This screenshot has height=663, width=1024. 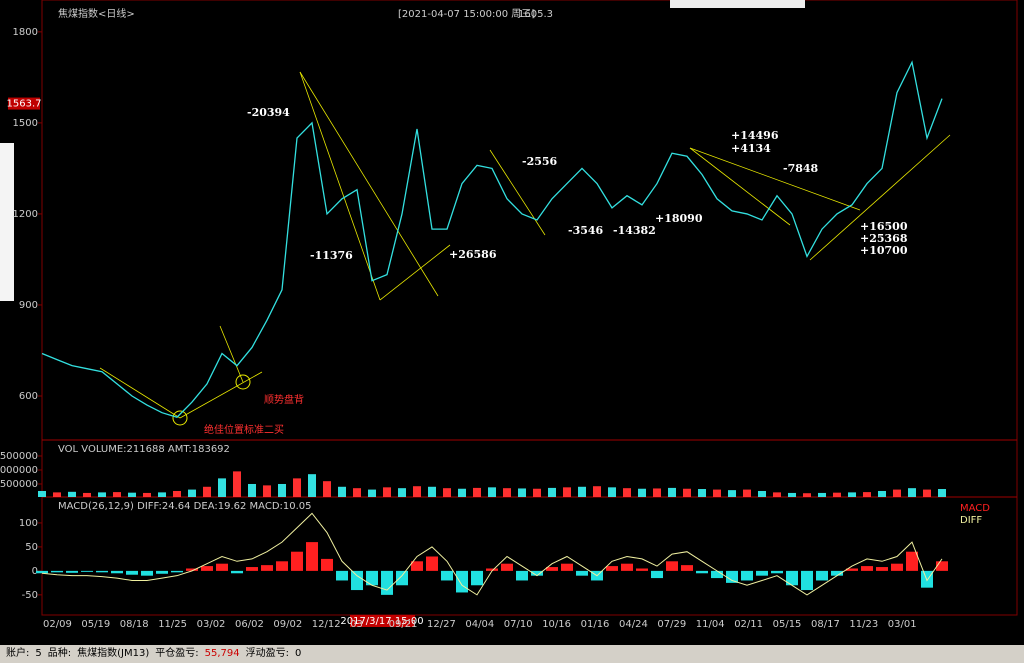 What do you see at coordinates (902, 624) in the screenshot?
I see `date-label: 03/01` at bounding box center [902, 624].